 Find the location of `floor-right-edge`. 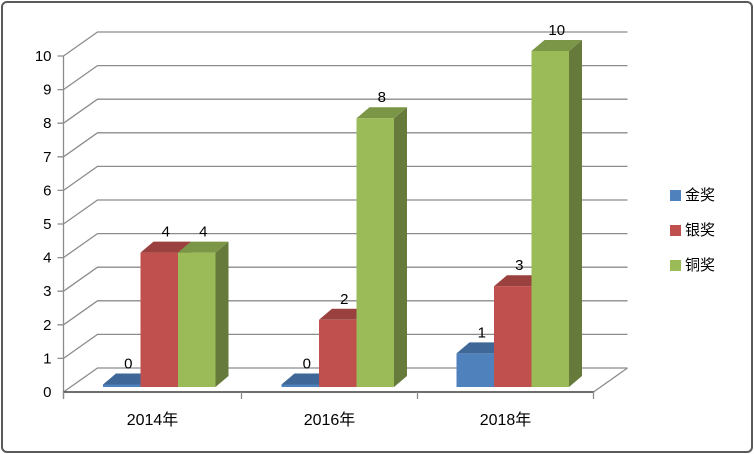

floor-right-edge is located at coordinates (610, 380).